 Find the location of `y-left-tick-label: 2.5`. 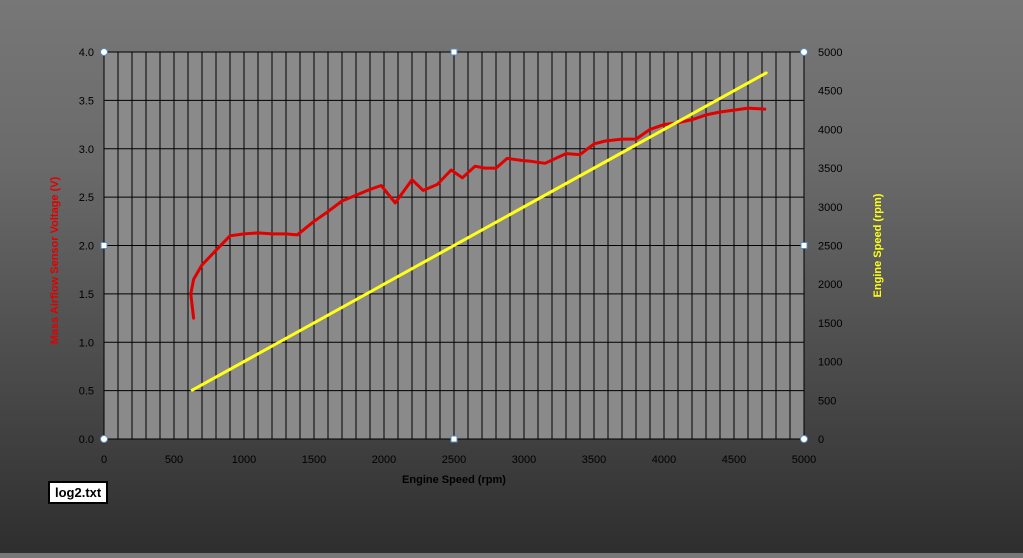

y-left-tick-label: 2.5 is located at coordinates (86, 198).